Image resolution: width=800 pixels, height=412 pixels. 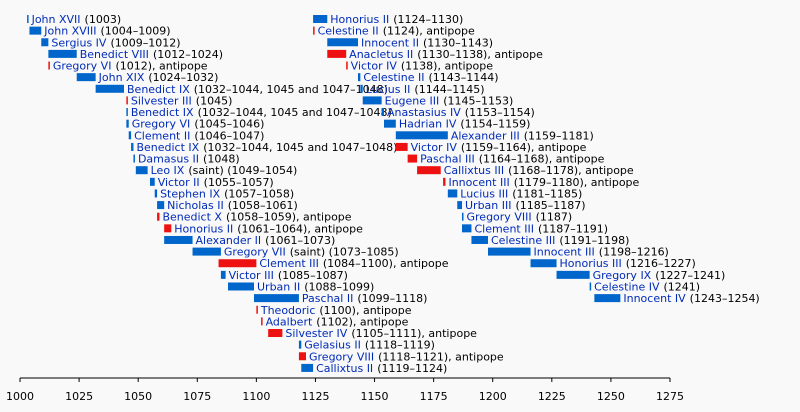 I want to click on reign-detail: (1061–1073), so click(x=300, y=240).